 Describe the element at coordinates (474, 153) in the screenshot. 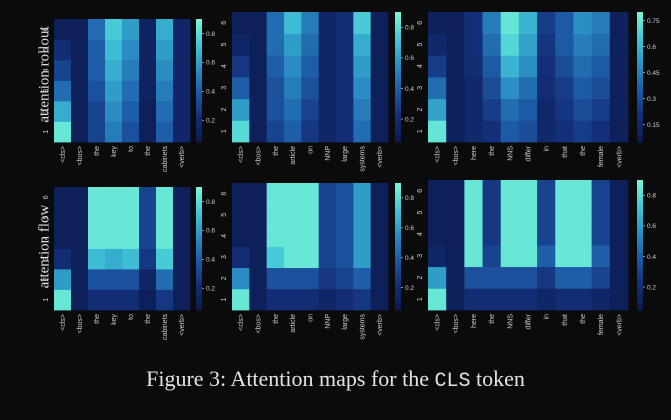

I see `x-tick-label: here` at that location.